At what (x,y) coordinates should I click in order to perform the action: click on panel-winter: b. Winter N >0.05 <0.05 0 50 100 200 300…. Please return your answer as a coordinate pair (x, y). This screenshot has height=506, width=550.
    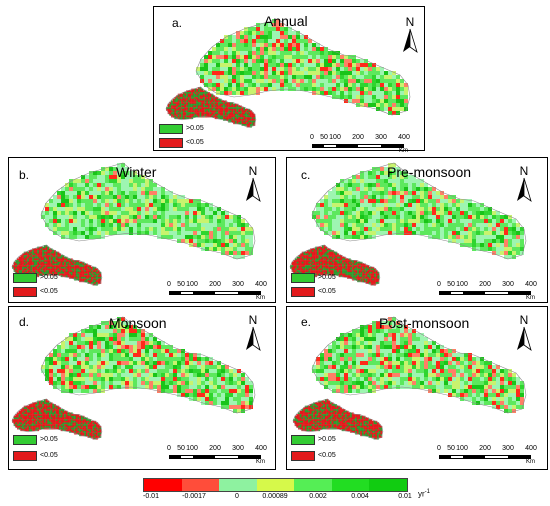
    Looking at the image, I should click on (142, 230).